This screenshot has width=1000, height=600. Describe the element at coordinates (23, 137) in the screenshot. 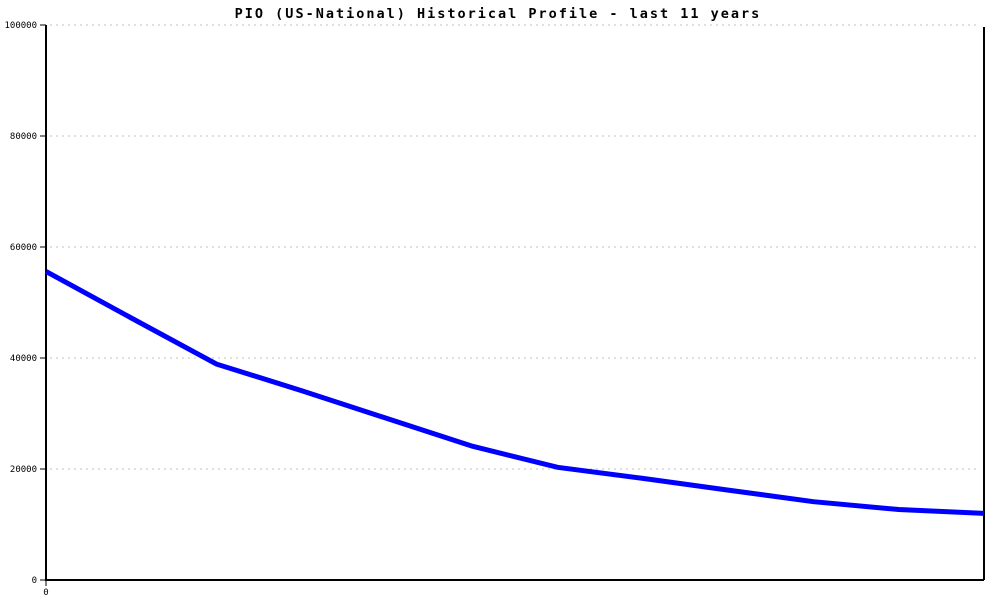

I see `y-tick-label: 80000` at that location.